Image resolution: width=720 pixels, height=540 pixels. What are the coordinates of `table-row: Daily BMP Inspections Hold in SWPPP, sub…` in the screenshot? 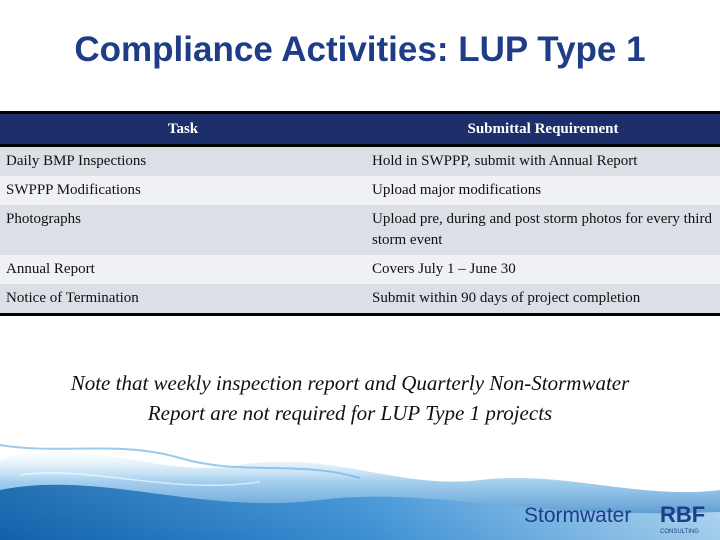 It's located at (360, 160).